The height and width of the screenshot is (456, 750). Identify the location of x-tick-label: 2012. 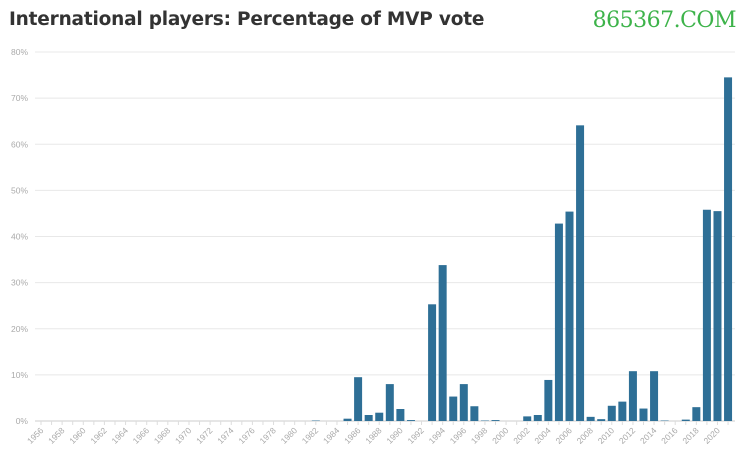
(627, 435).